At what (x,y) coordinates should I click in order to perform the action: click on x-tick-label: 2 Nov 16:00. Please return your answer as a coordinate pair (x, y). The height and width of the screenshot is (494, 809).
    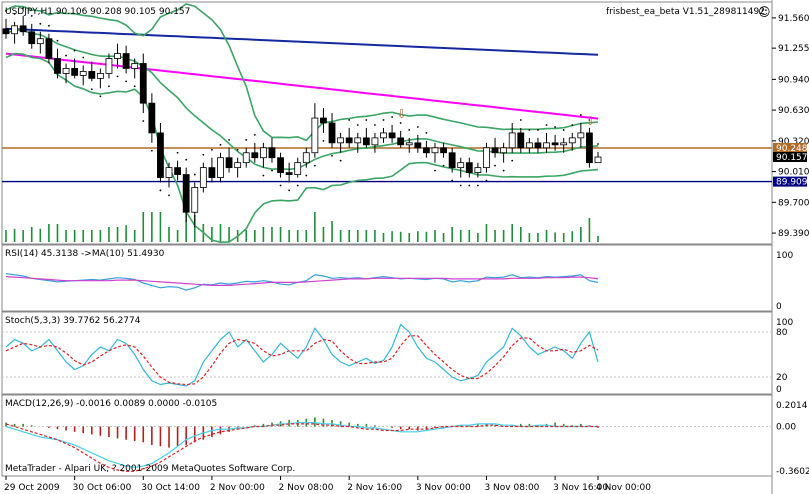
    Looking at the image, I should click on (374, 488).